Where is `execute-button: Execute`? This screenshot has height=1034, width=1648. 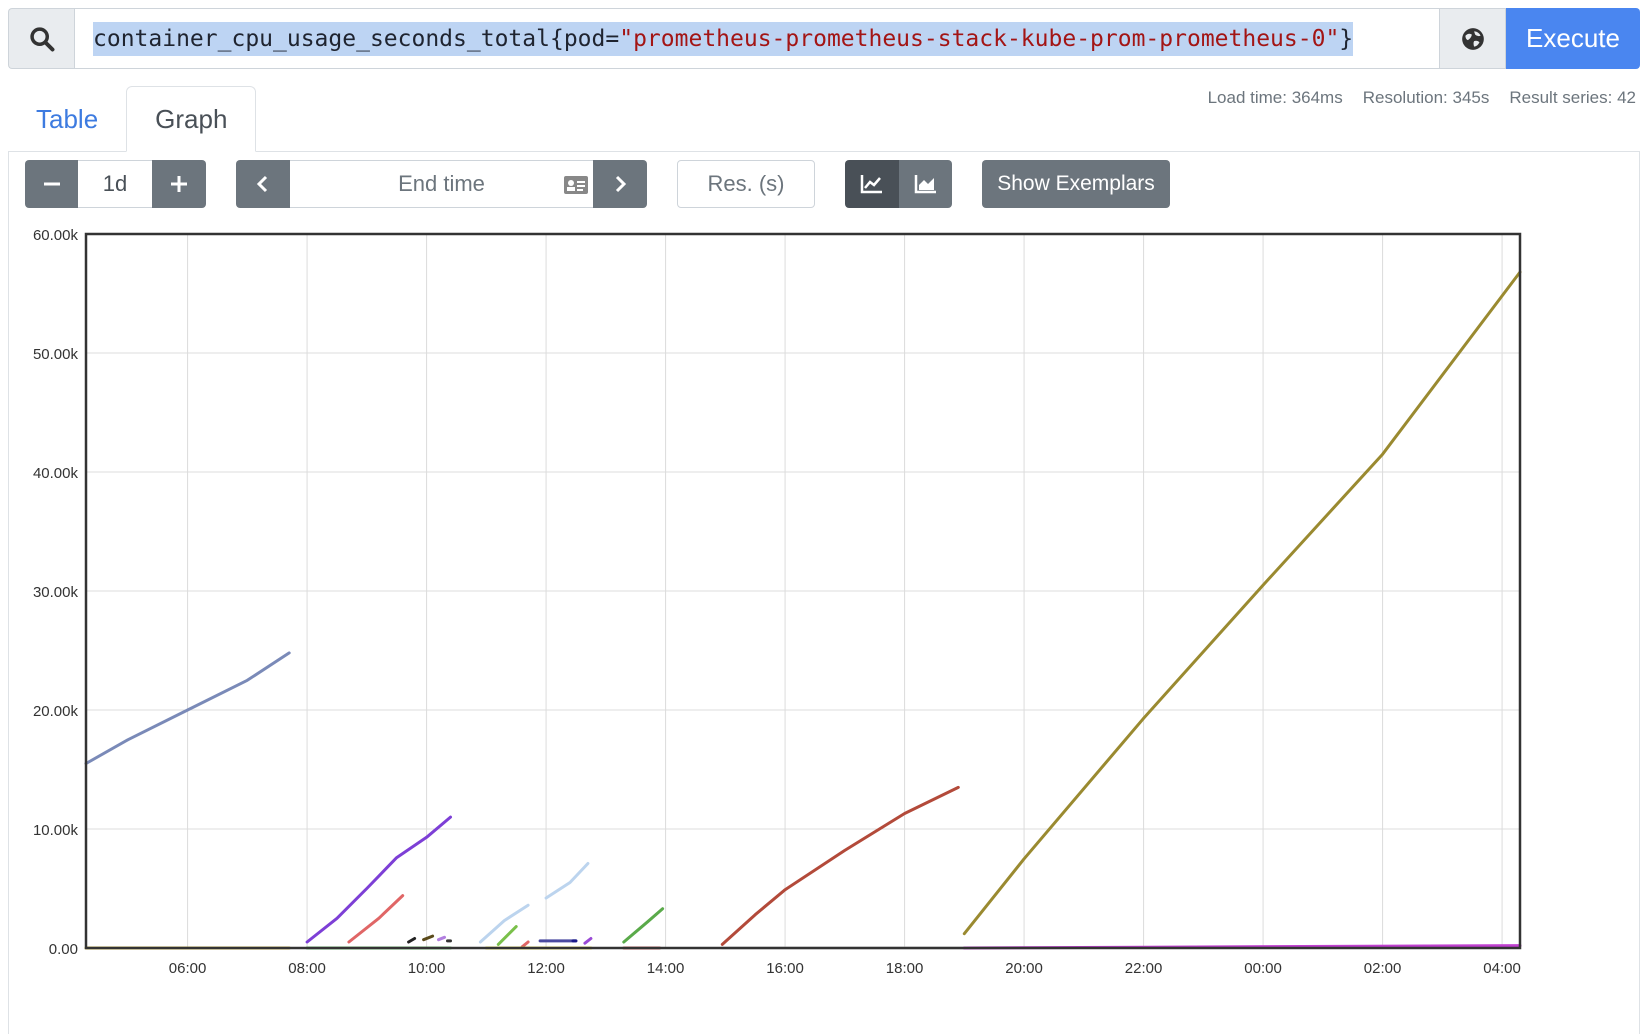
execute-button: Execute is located at coordinates (1573, 38).